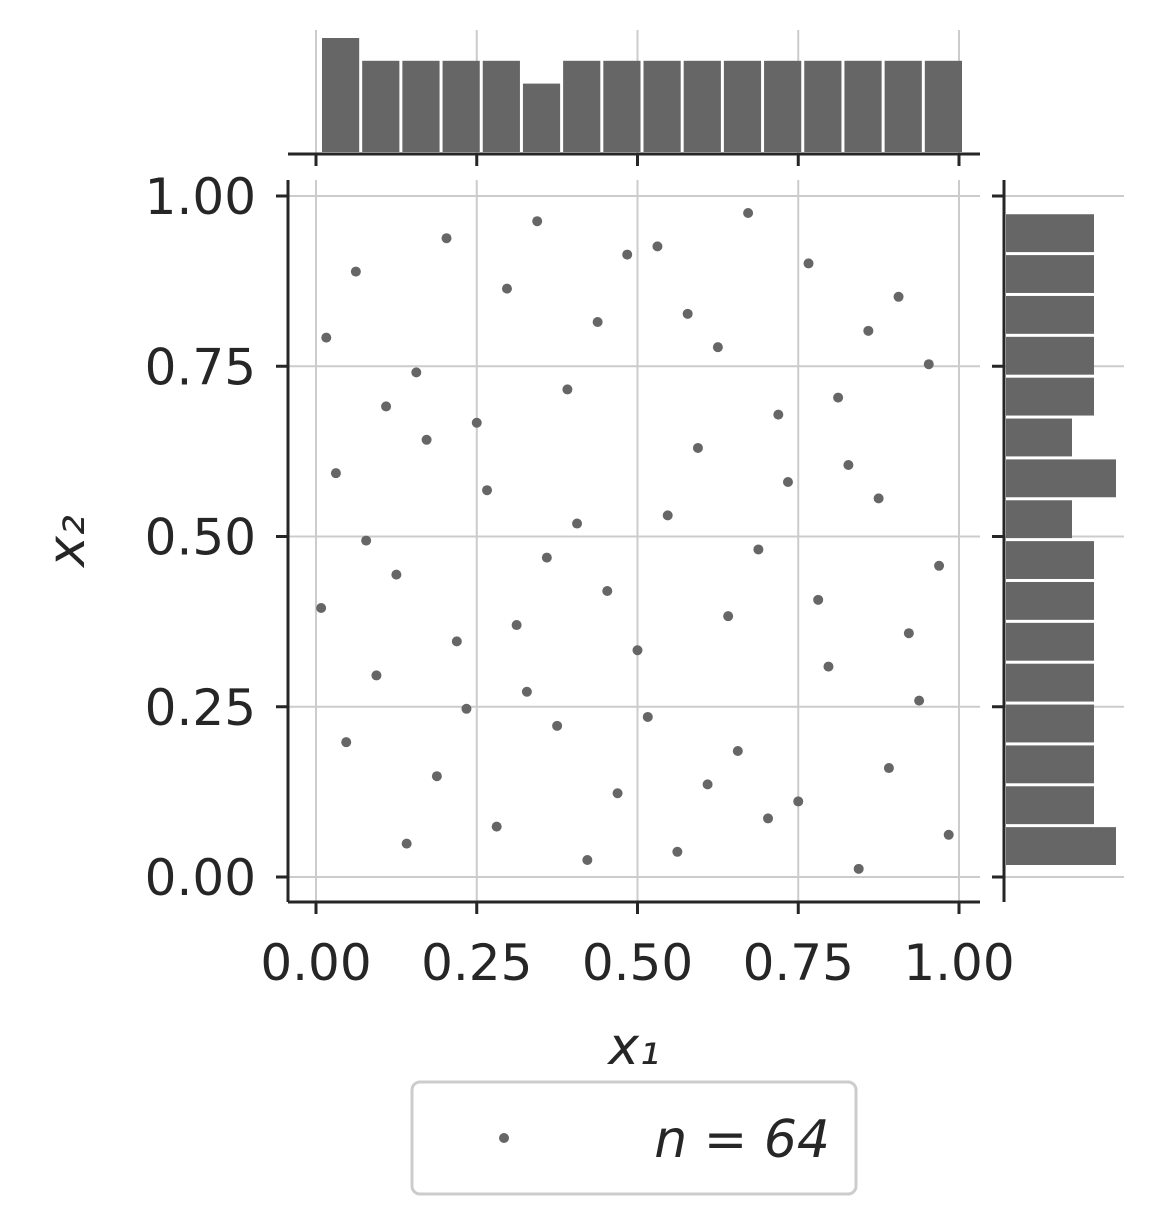 The height and width of the screenshot is (1227, 1153). What do you see at coordinates (200, 878) in the screenshot?
I see `y-tick-label: 0.00` at bounding box center [200, 878].